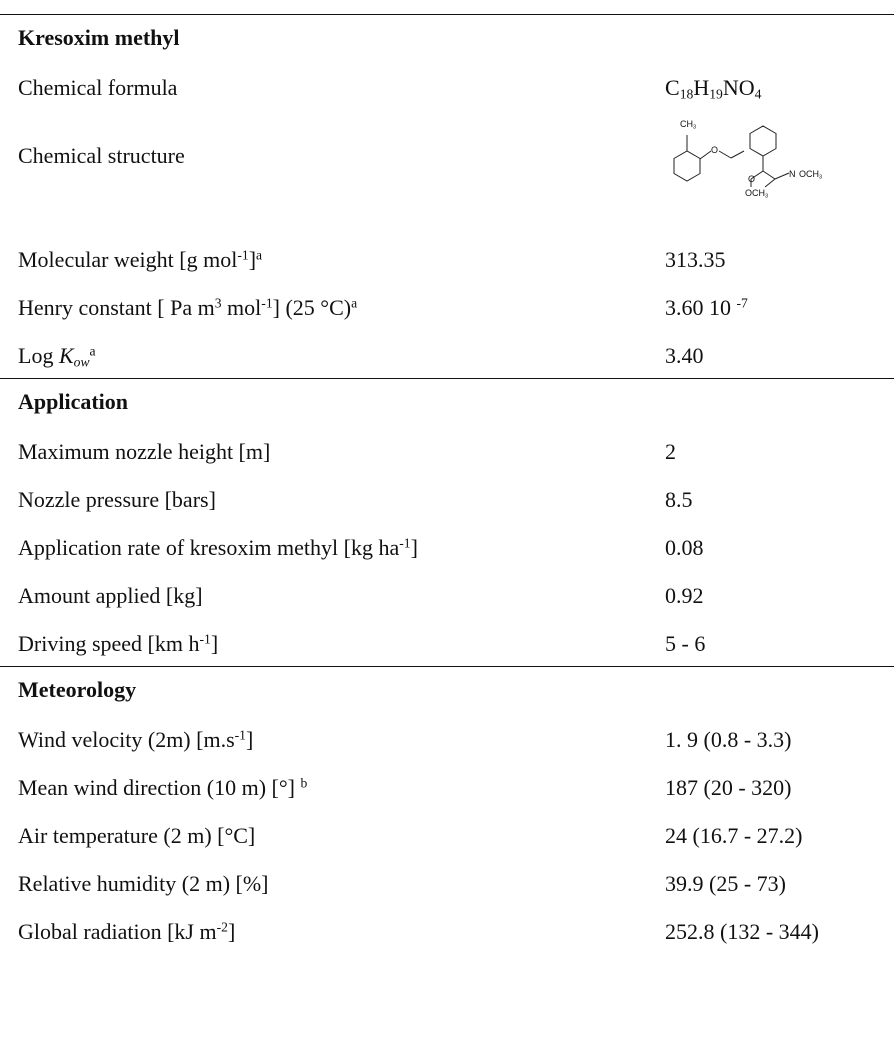  Describe the element at coordinates (117, 931) in the screenshot. I see `text-run: Global radiation [kJ m` at that location.